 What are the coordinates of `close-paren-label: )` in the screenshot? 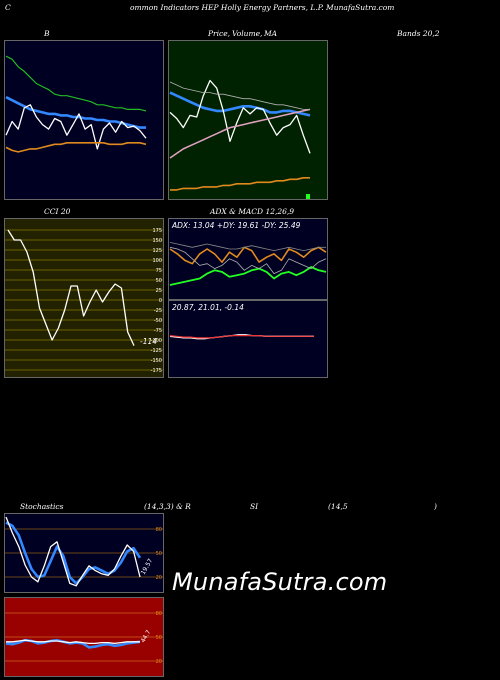 It's located at (435, 506).